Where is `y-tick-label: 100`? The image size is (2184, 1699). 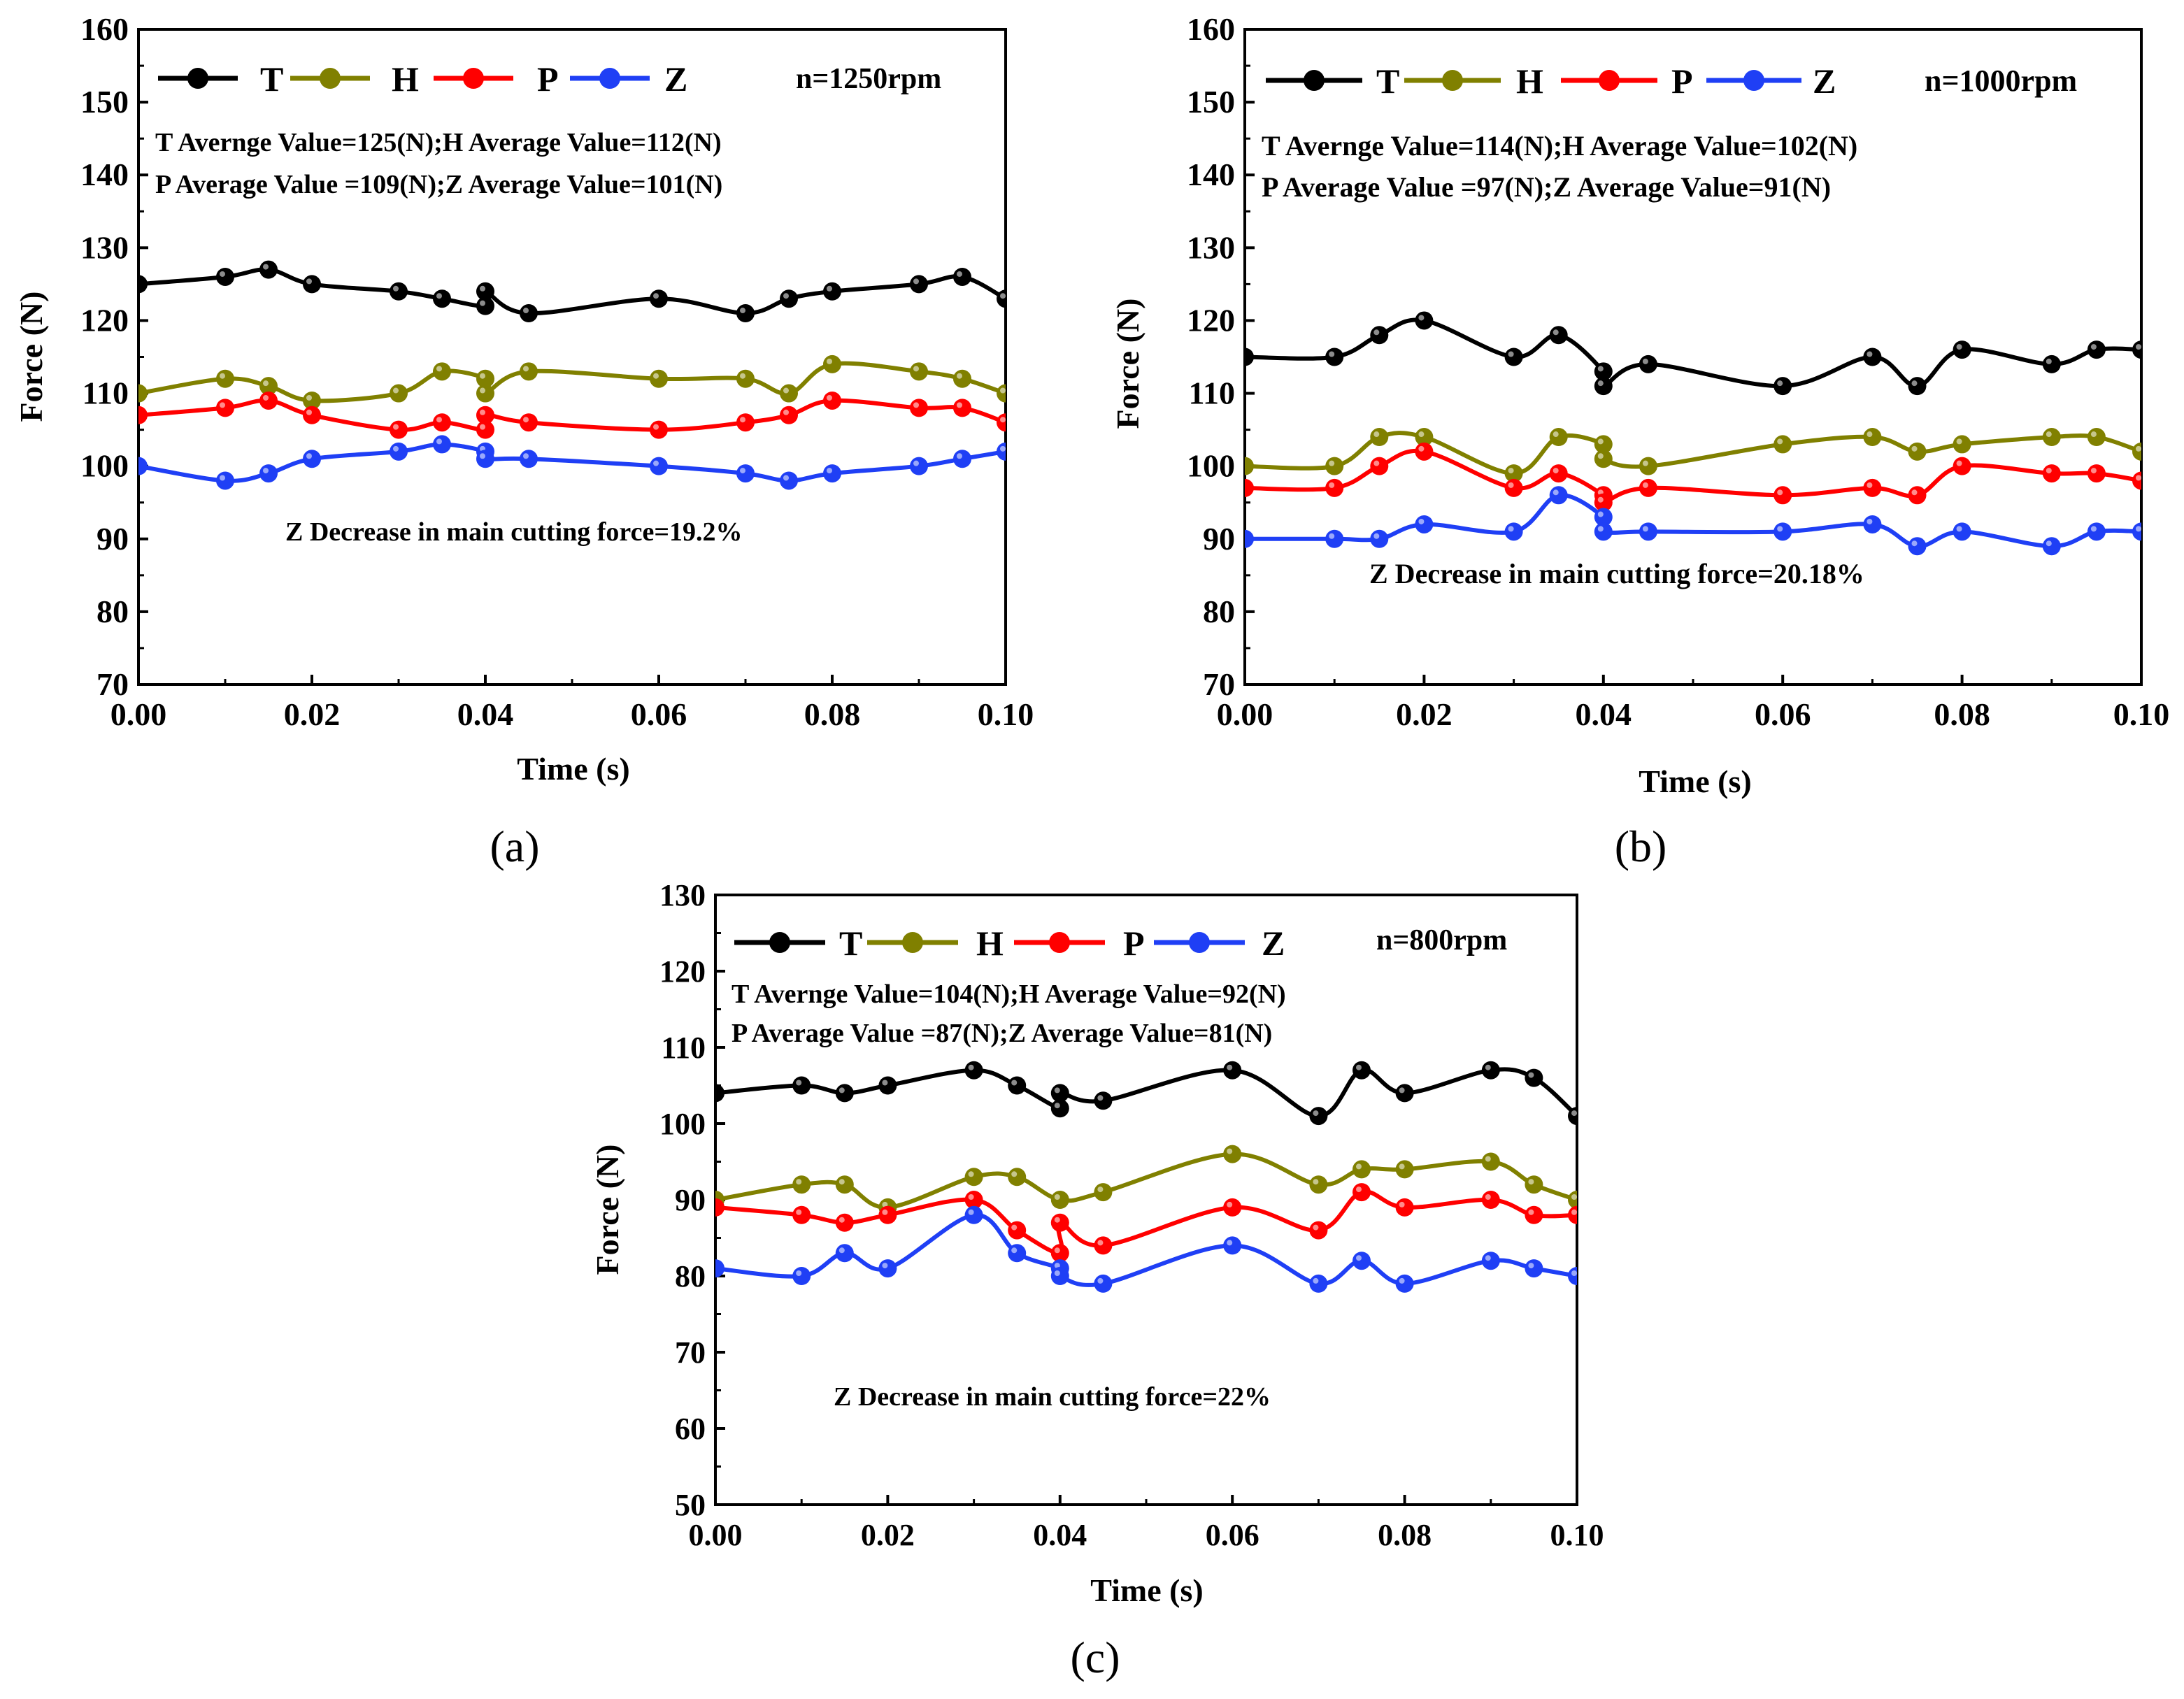 y-tick-label: 100 is located at coordinates (1211, 466).